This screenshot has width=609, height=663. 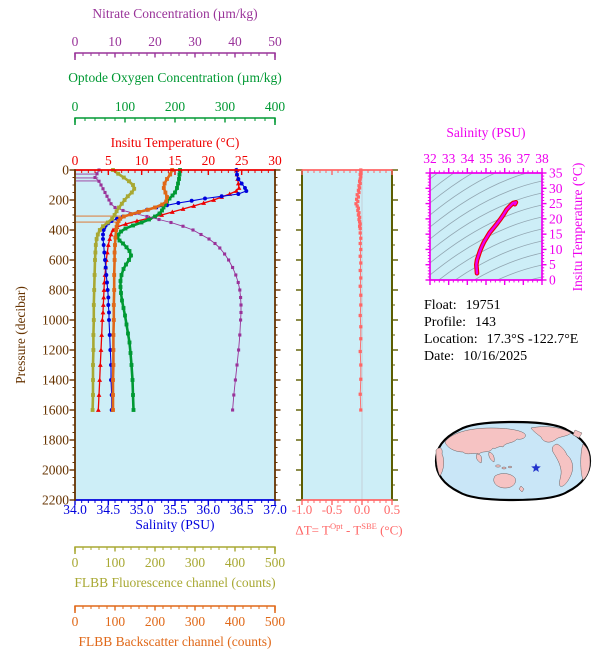 I want to click on svg-text: 2000, so click(x=55, y=470).